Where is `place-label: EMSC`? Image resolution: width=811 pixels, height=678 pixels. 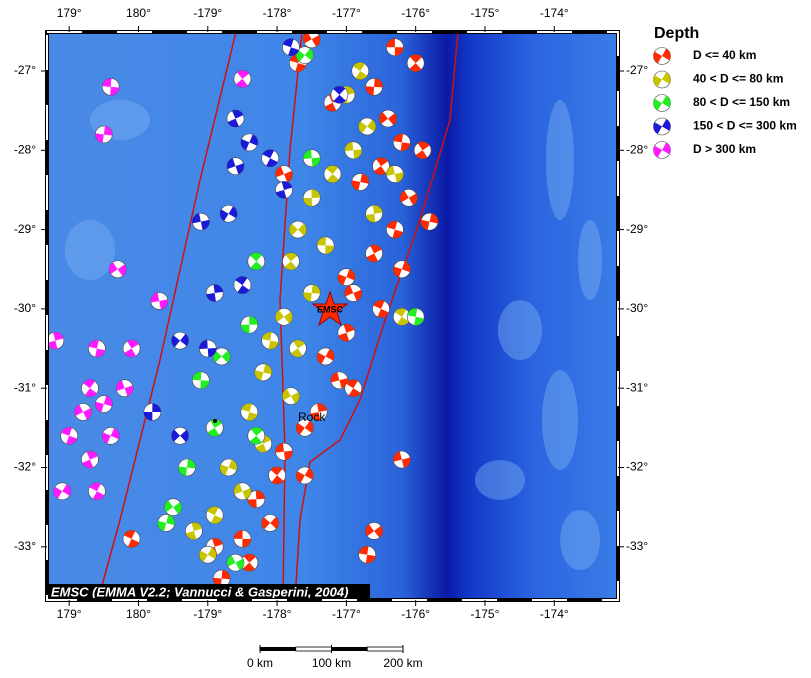
place-label: EMSC is located at coordinates (330, 309).